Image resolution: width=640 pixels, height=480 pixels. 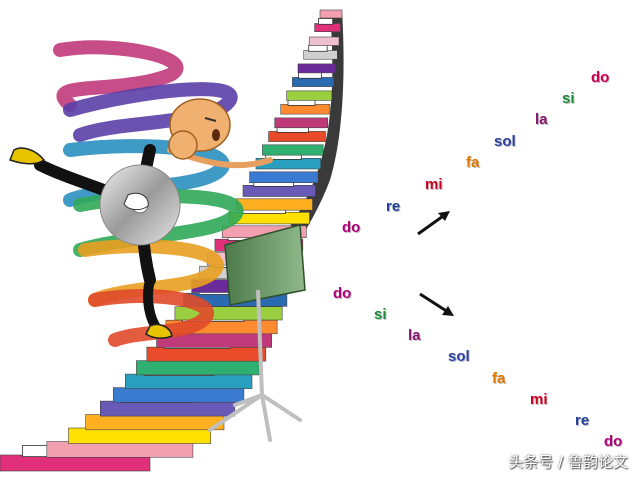 What do you see at coordinates (433, 223) in the screenshot?
I see `arrow-up-right-icon` at bounding box center [433, 223].